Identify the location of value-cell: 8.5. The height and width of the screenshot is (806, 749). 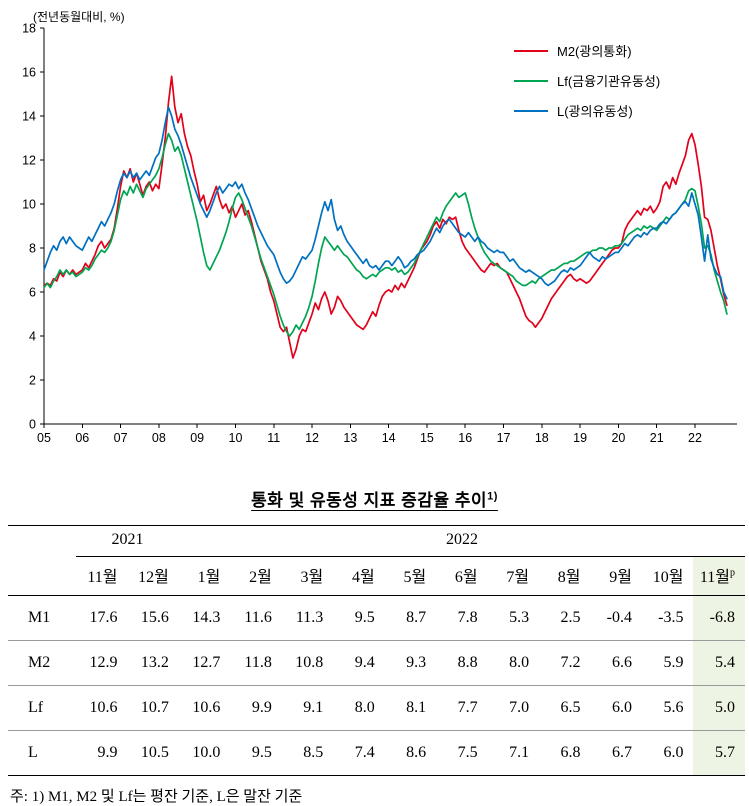
(307, 753).